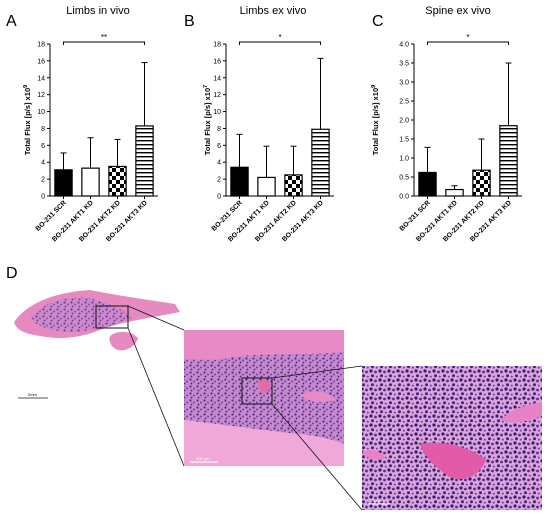 This screenshot has width=550, height=519. What do you see at coordinates (404, 83) in the screenshot?
I see `y-tick-label: 3.0` at bounding box center [404, 83].